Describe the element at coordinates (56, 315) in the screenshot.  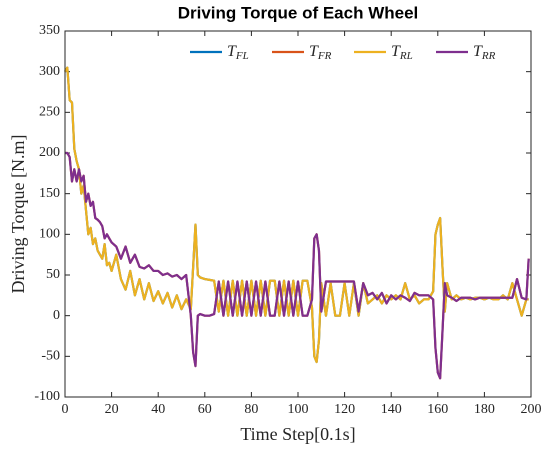
I see `y-tick-label: 0` at that location.